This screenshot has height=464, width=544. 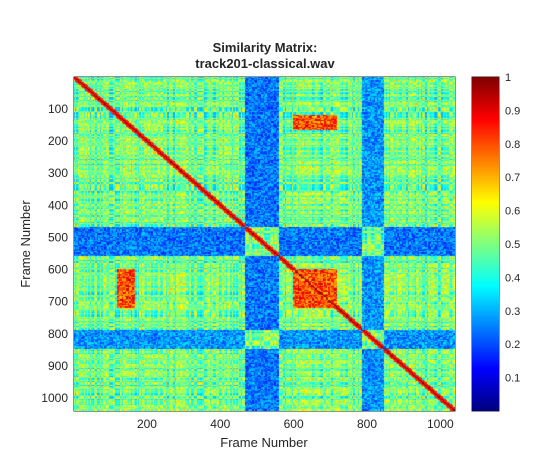 What do you see at coordinates (58, 270) in the screenshot?
I see `y-tick-label: 600` at bounding box center [58, 270].